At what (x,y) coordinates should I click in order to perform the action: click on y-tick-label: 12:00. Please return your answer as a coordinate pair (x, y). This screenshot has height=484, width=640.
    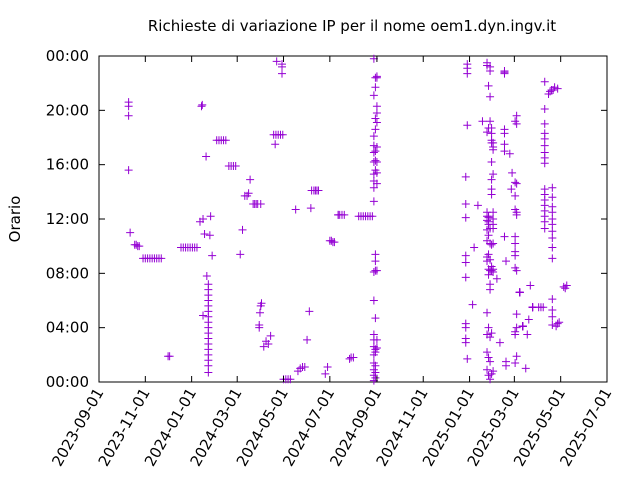
    Looking at the image, I should click on (67, 219).